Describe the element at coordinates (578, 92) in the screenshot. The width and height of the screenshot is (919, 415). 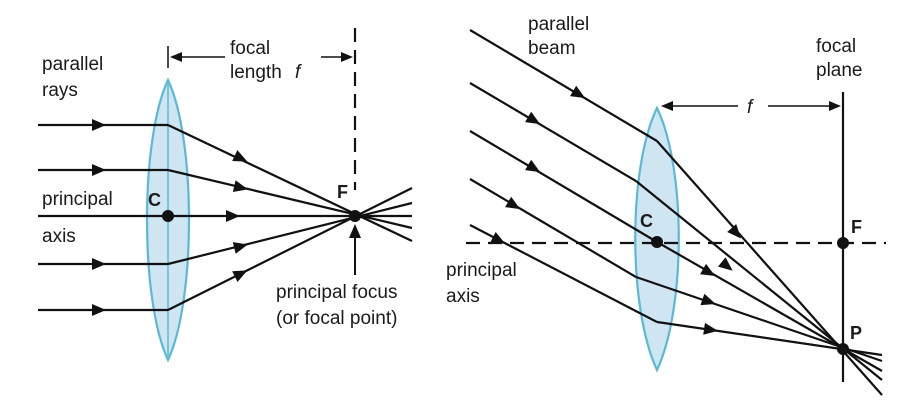
I see `right-ray-1-arrow` at that location.